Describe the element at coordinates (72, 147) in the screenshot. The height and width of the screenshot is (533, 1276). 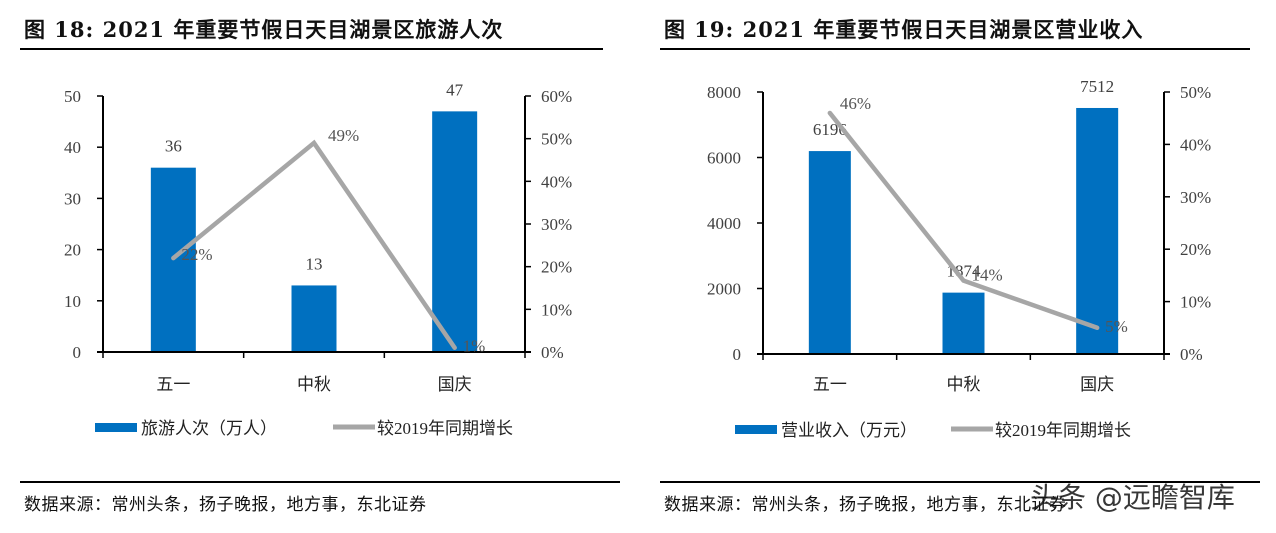
I see `left-tick-label: 40` at that location.